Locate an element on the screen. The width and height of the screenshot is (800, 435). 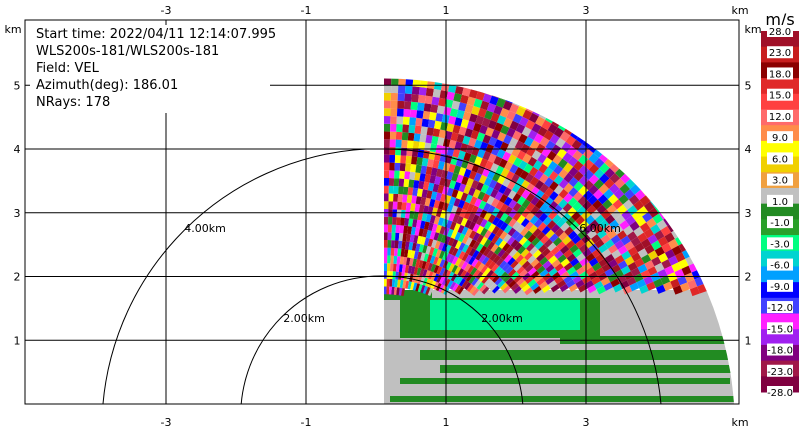
green-band is located at coordinates (587, 369).